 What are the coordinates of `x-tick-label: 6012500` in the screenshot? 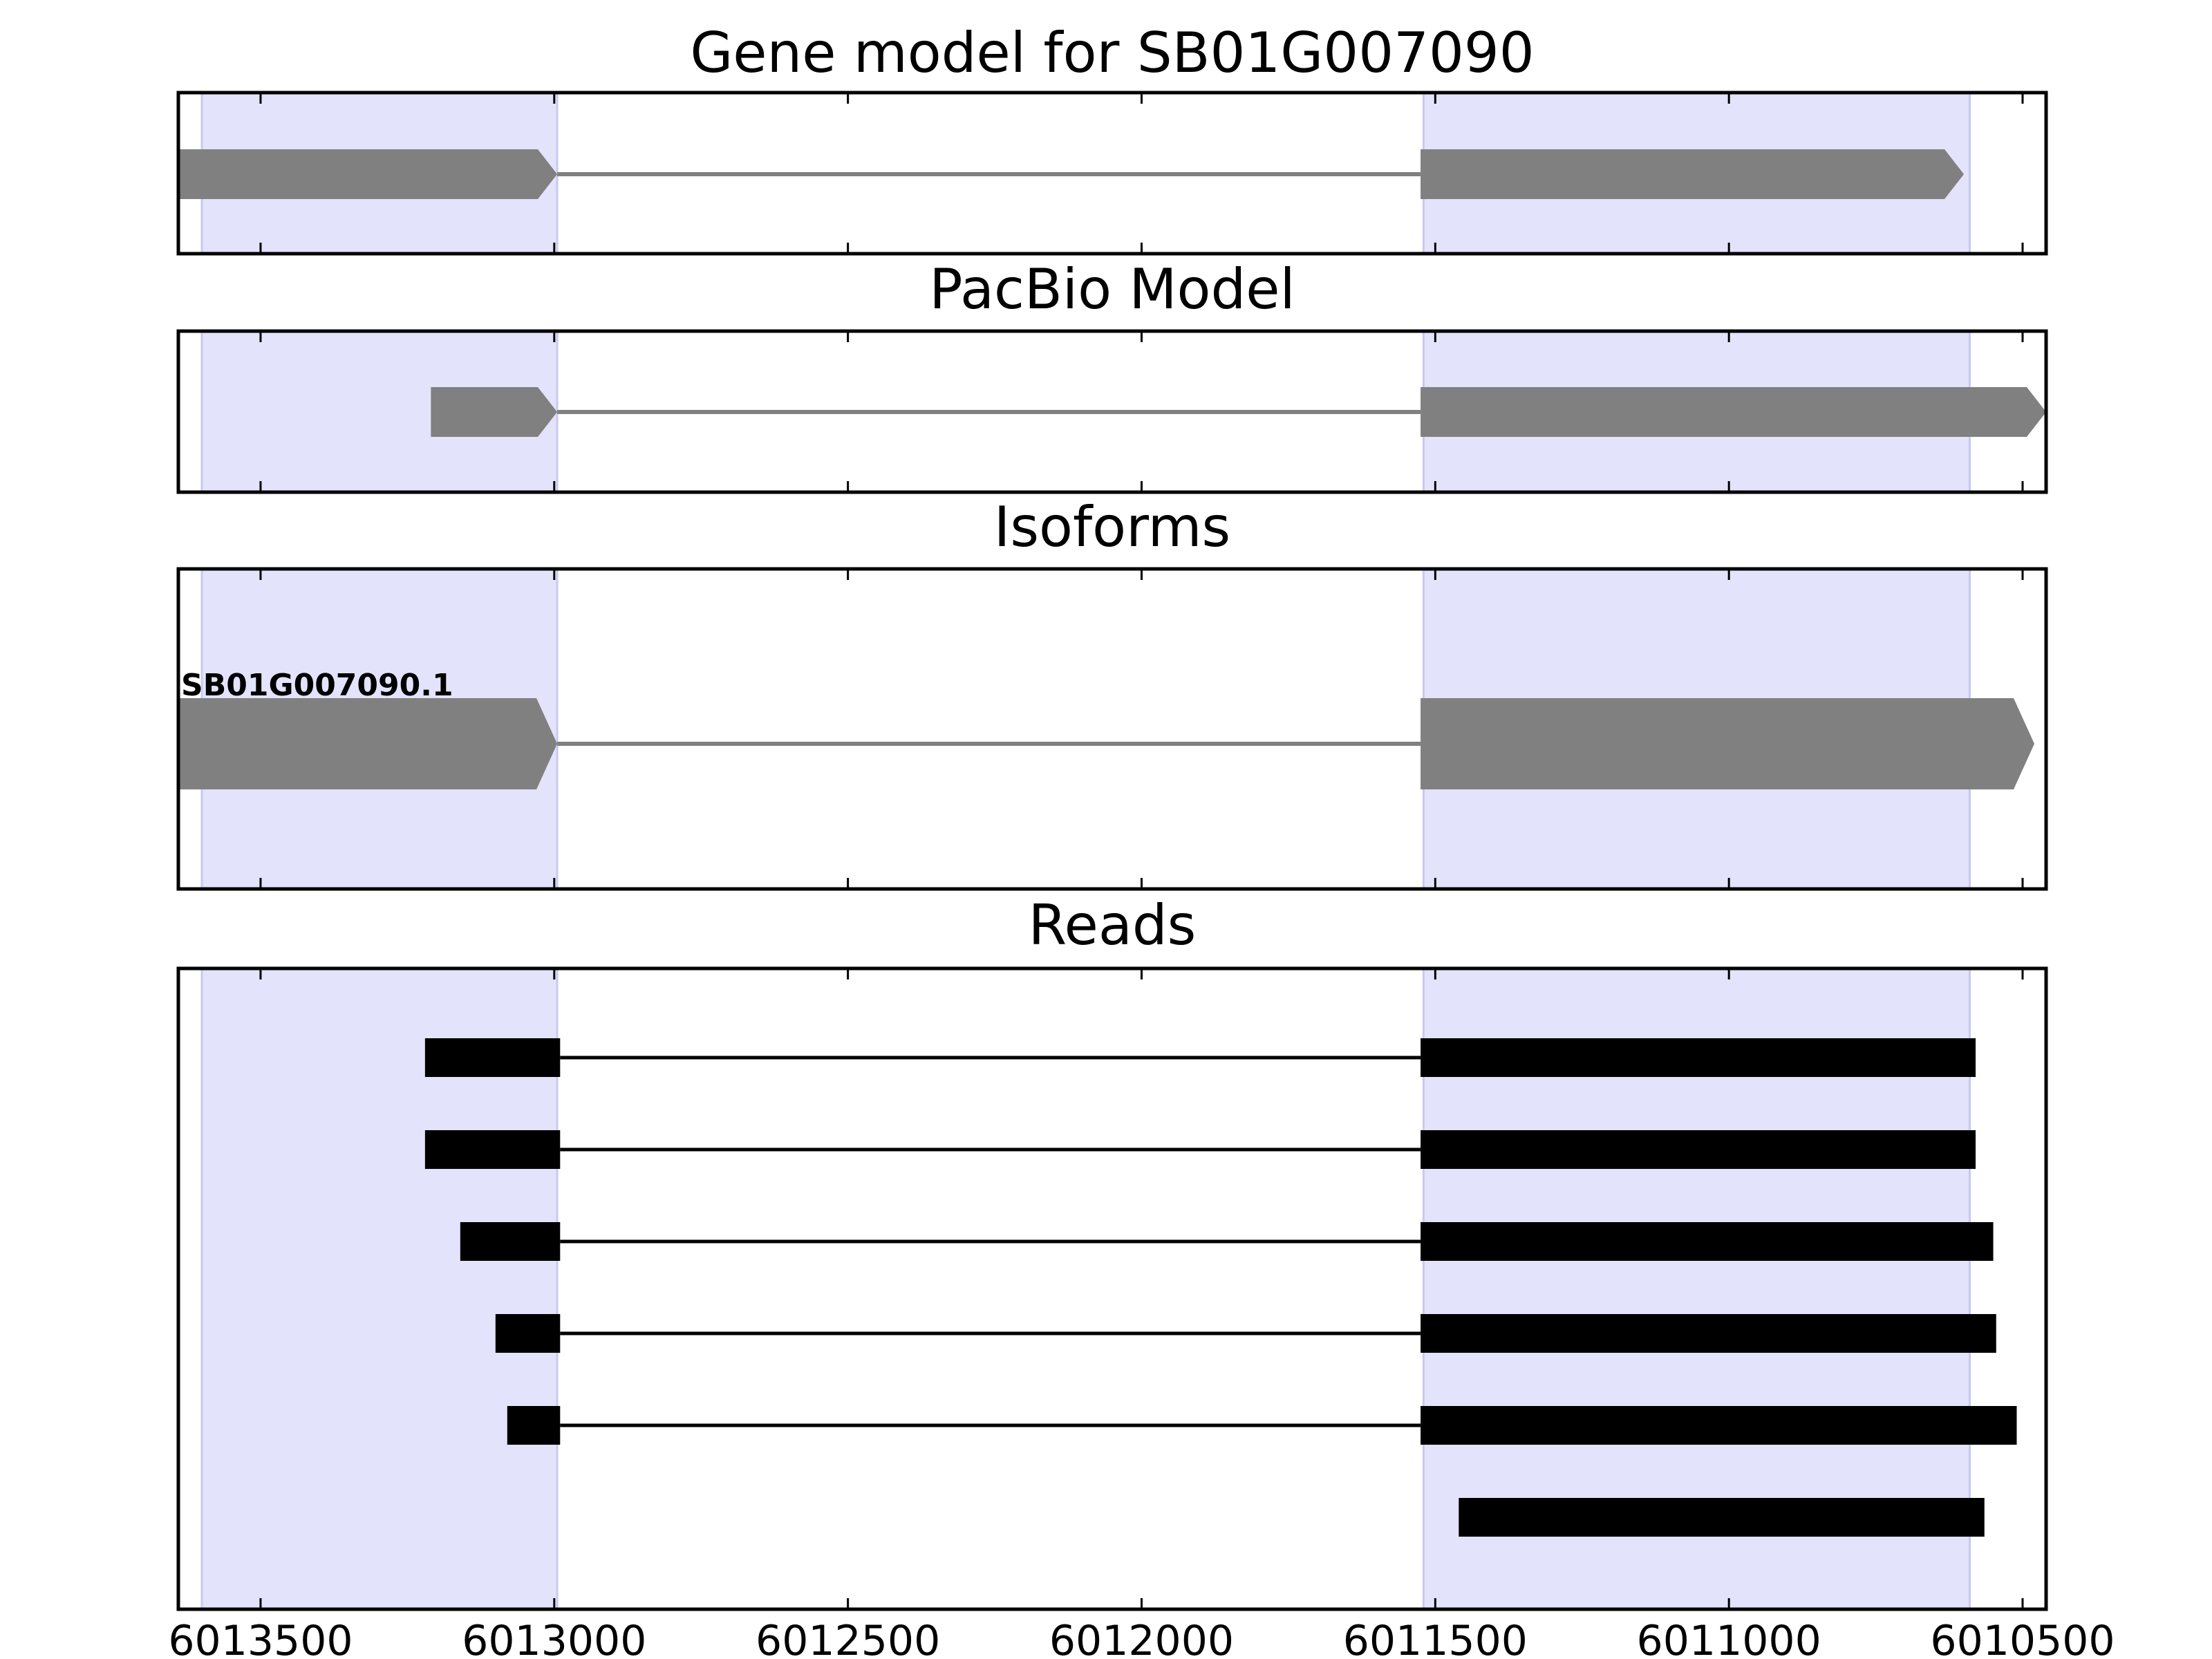 It's located at (848, 1638).